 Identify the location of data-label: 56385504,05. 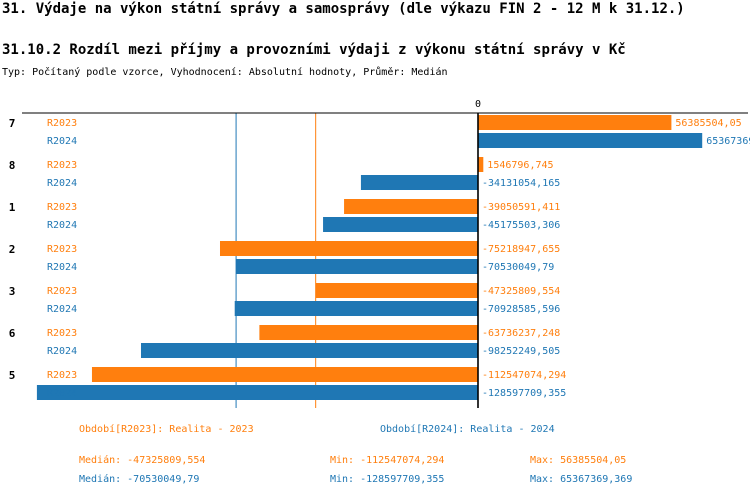
(708, 123).